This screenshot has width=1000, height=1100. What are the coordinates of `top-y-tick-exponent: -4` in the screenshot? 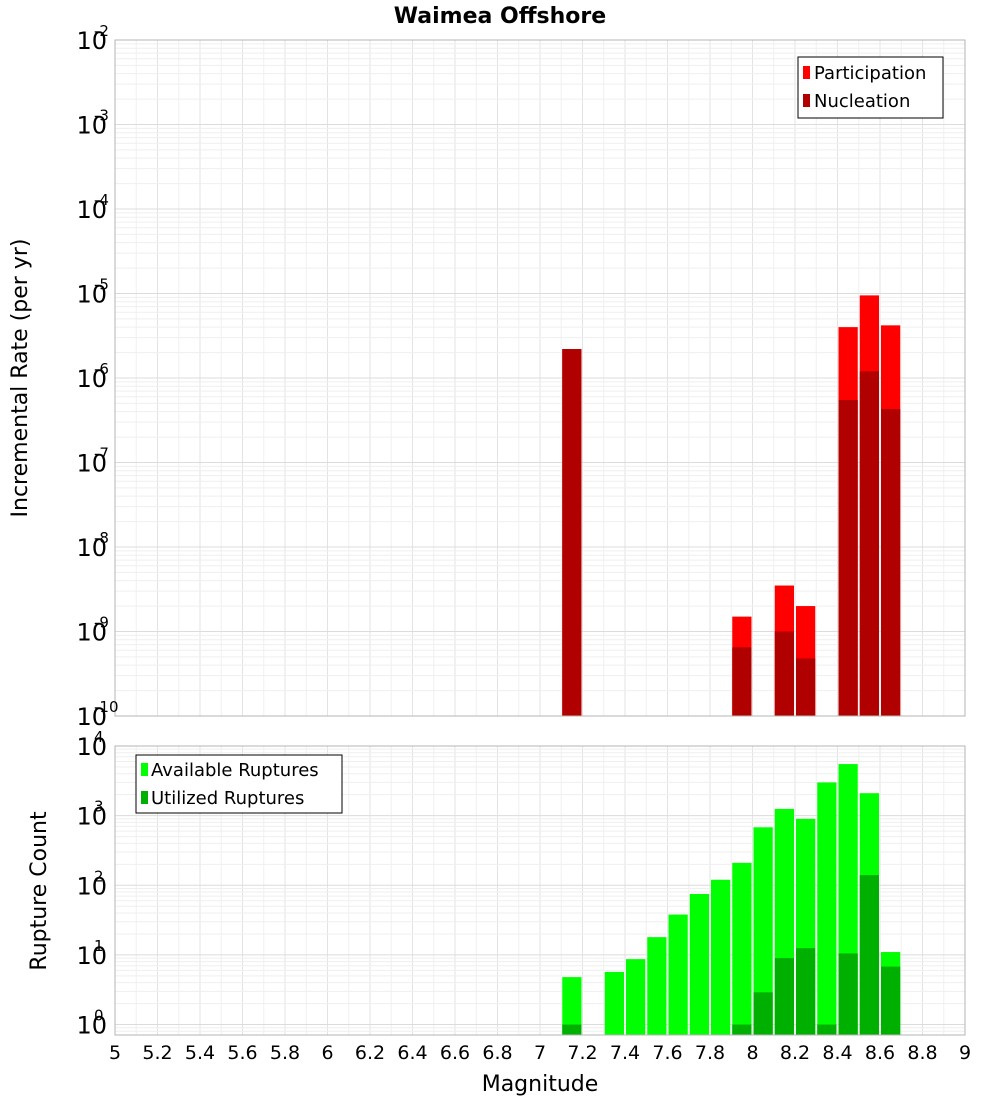 It's located at (101, 200).